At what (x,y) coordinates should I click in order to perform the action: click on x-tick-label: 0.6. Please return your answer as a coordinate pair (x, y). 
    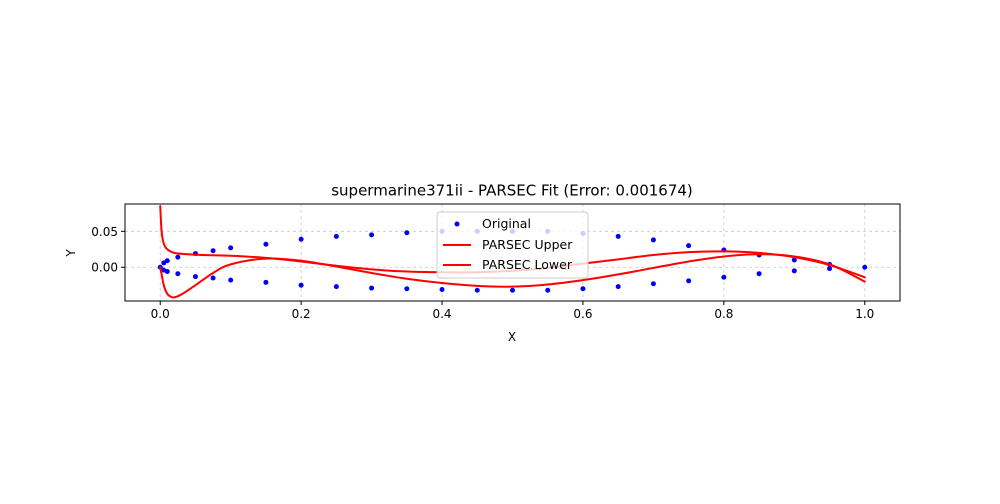
    Looking at the image, I should click on (582, 314).